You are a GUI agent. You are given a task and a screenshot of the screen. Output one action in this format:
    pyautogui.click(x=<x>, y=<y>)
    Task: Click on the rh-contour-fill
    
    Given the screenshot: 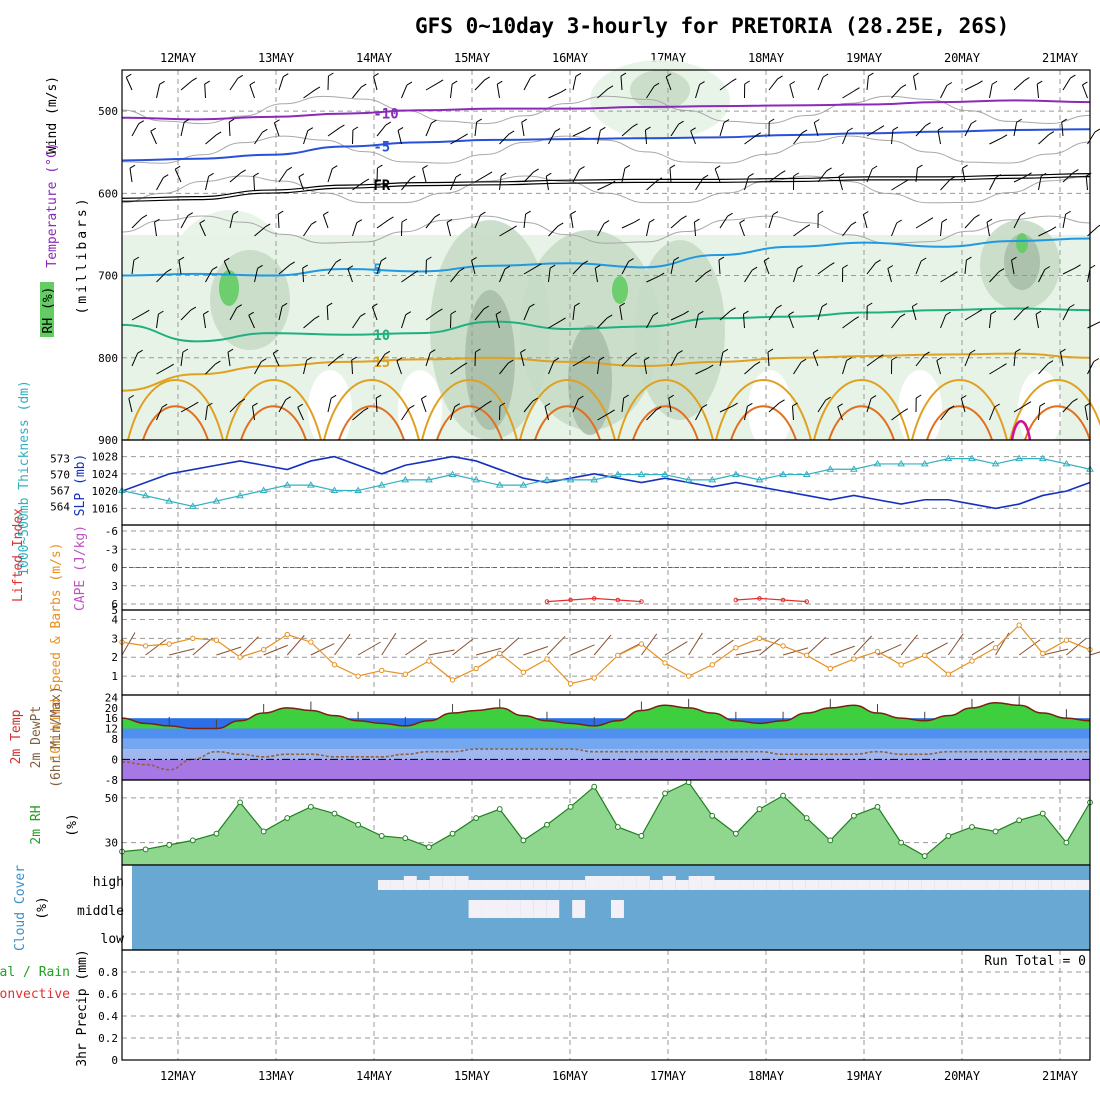 What is the action you would take?
    pyautogui.click(x=490, y=360)
    